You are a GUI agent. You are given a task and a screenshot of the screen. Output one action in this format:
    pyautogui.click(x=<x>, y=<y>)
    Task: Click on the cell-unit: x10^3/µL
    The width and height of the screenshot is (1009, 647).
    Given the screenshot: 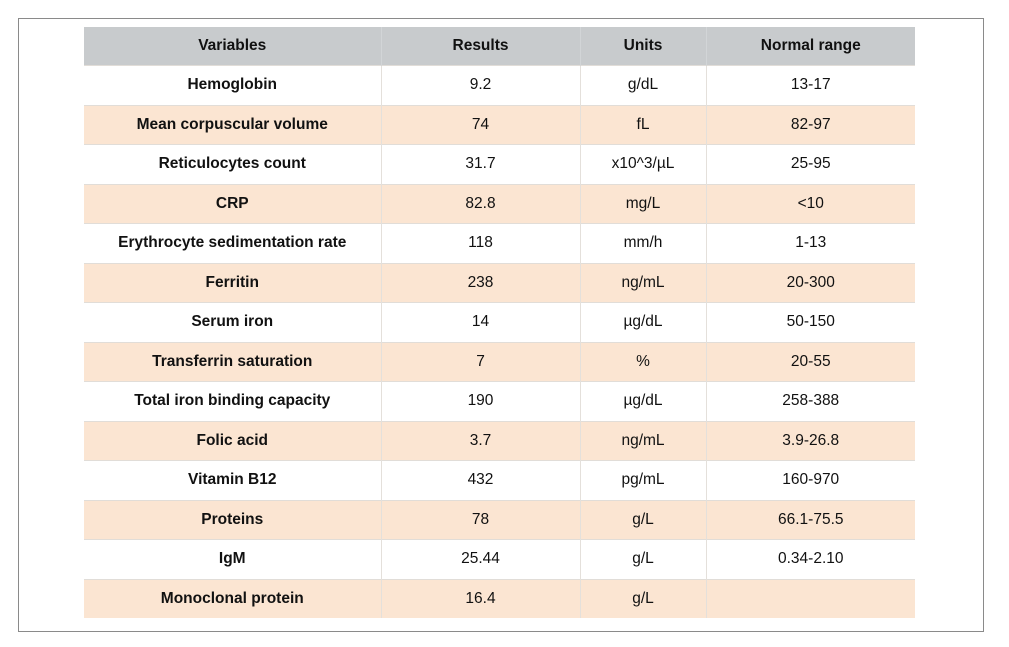 What is the action you would take?
    pyautogui.click(x=642, y=164)
    